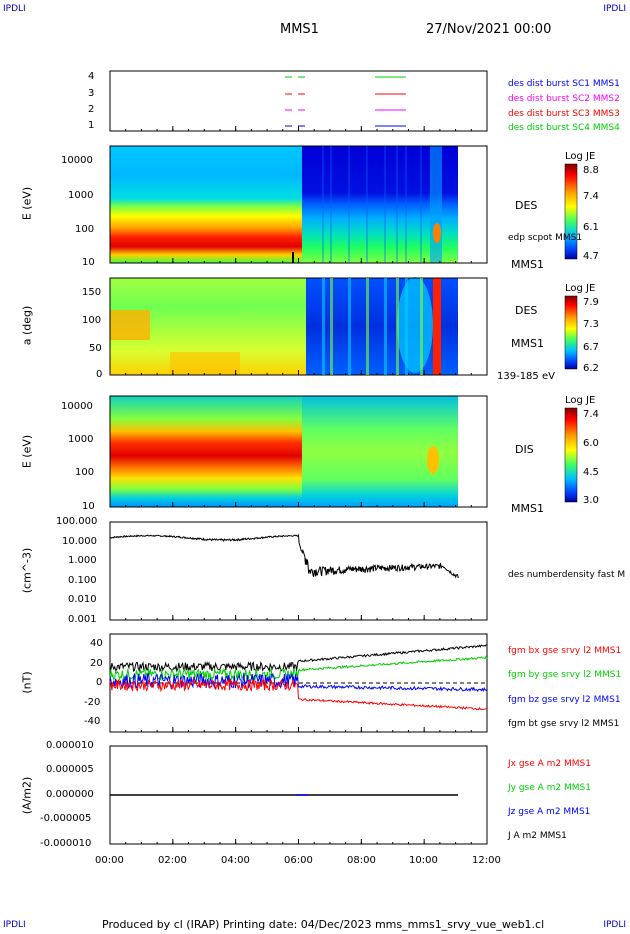 Image resolution: width=630 pixels, height=934 pixels. What do you see at coordinates (99, 374) in the screenshot?
I see `pitch-ytick-0: 0` at bounding box center [99, 374].